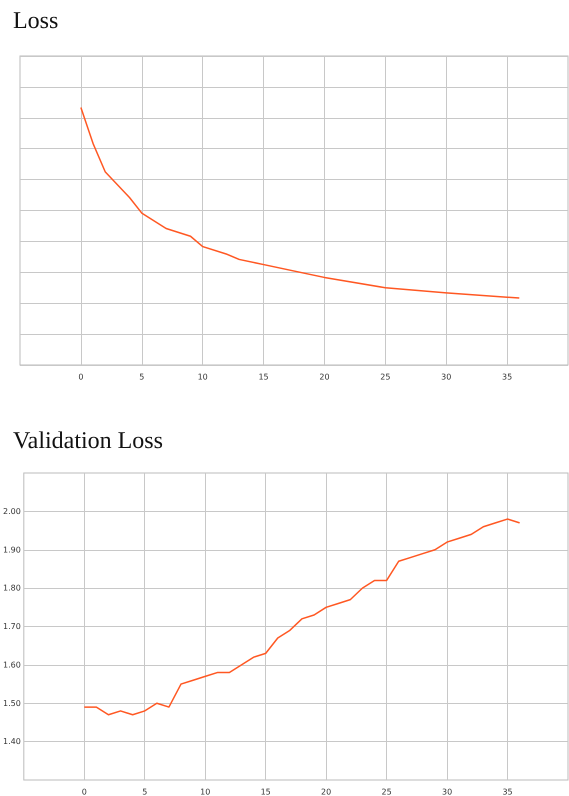 This screenshot has height=796, width=569. I want to click on y-tick-label: 1.50, so click(12, 703).